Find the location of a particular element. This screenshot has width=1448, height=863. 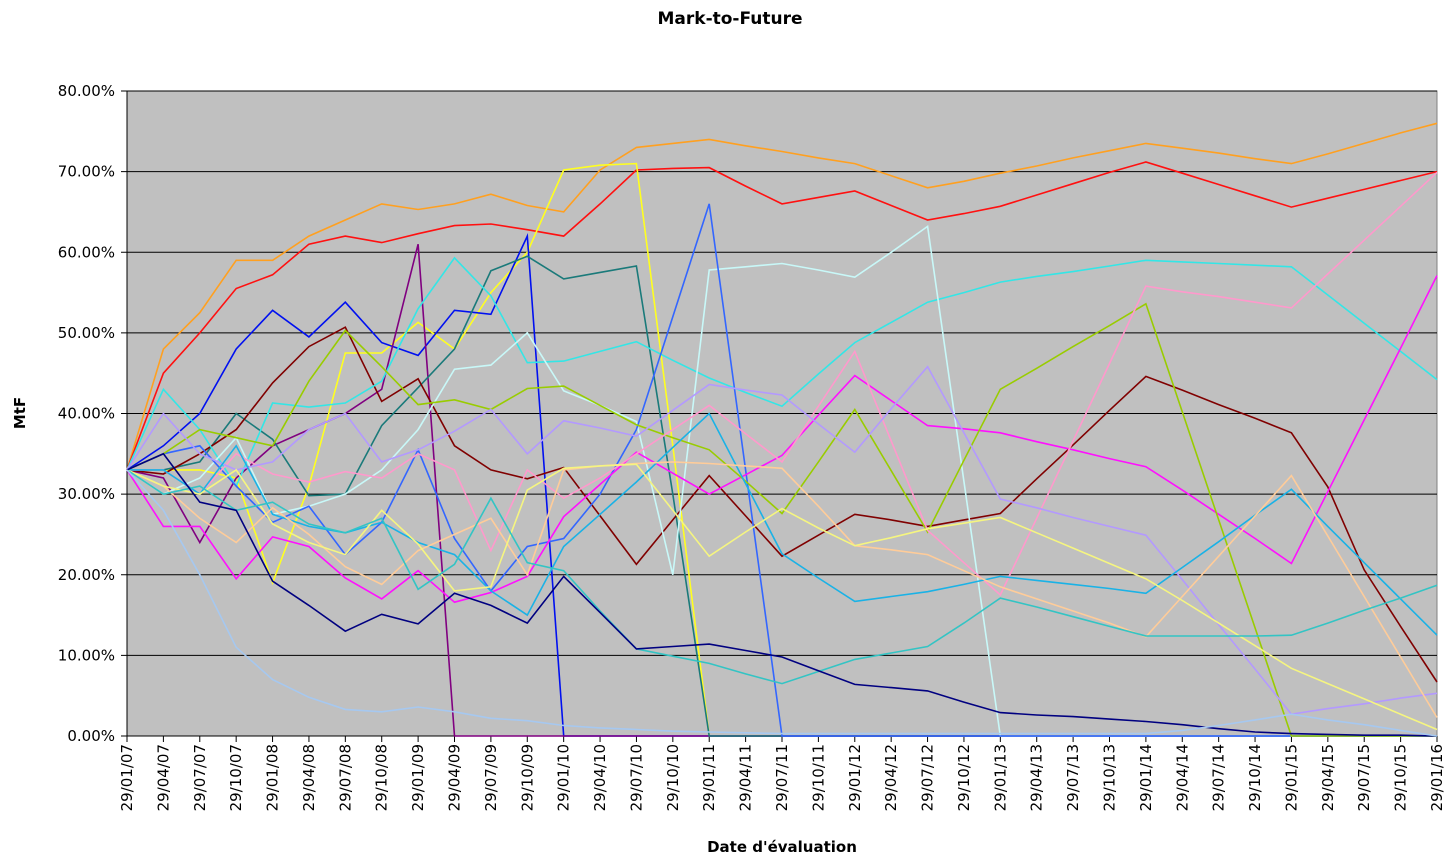

x-tick-label: 29/10/07 is located at coordinates (236, 777).